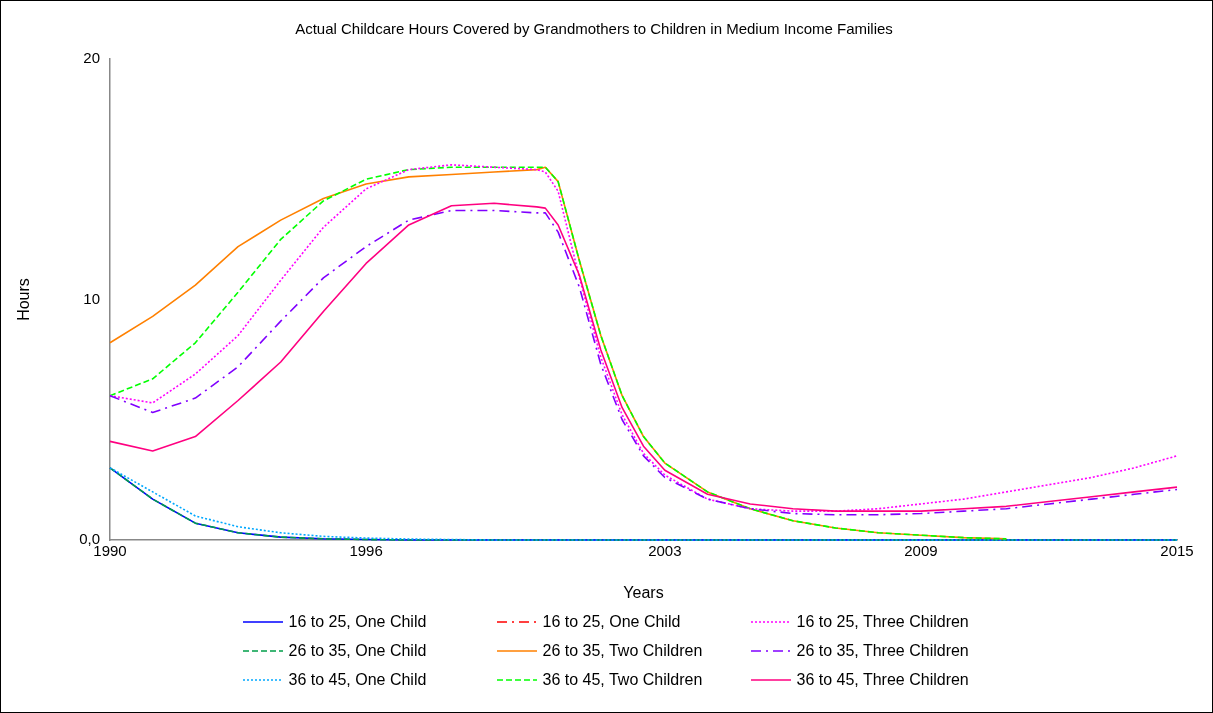 The width and height of the screenshot is (1213, 713). Describe the element at coordinates (882, 679) in the screenshot. I see `legend-label: 36 to 45, Three Children` at that location.